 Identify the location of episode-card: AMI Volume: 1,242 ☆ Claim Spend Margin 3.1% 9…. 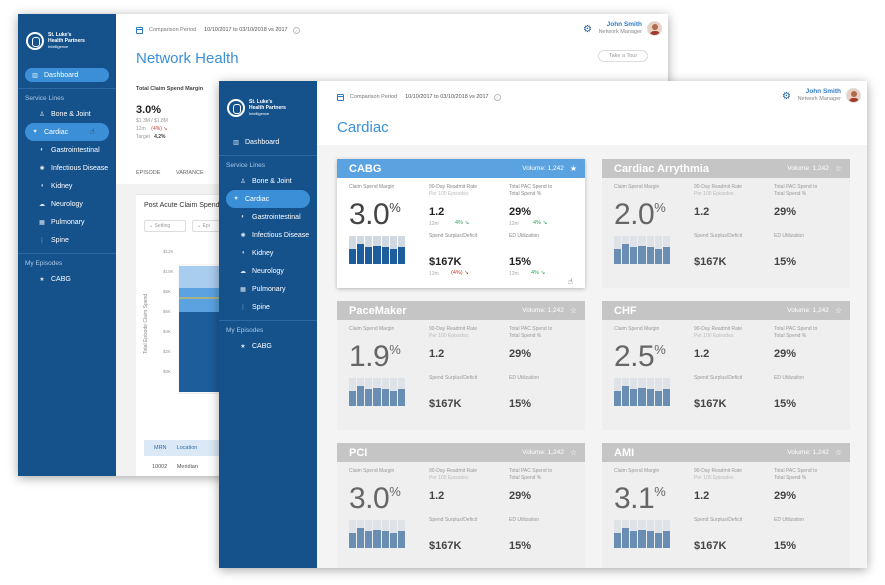
(726, 505).